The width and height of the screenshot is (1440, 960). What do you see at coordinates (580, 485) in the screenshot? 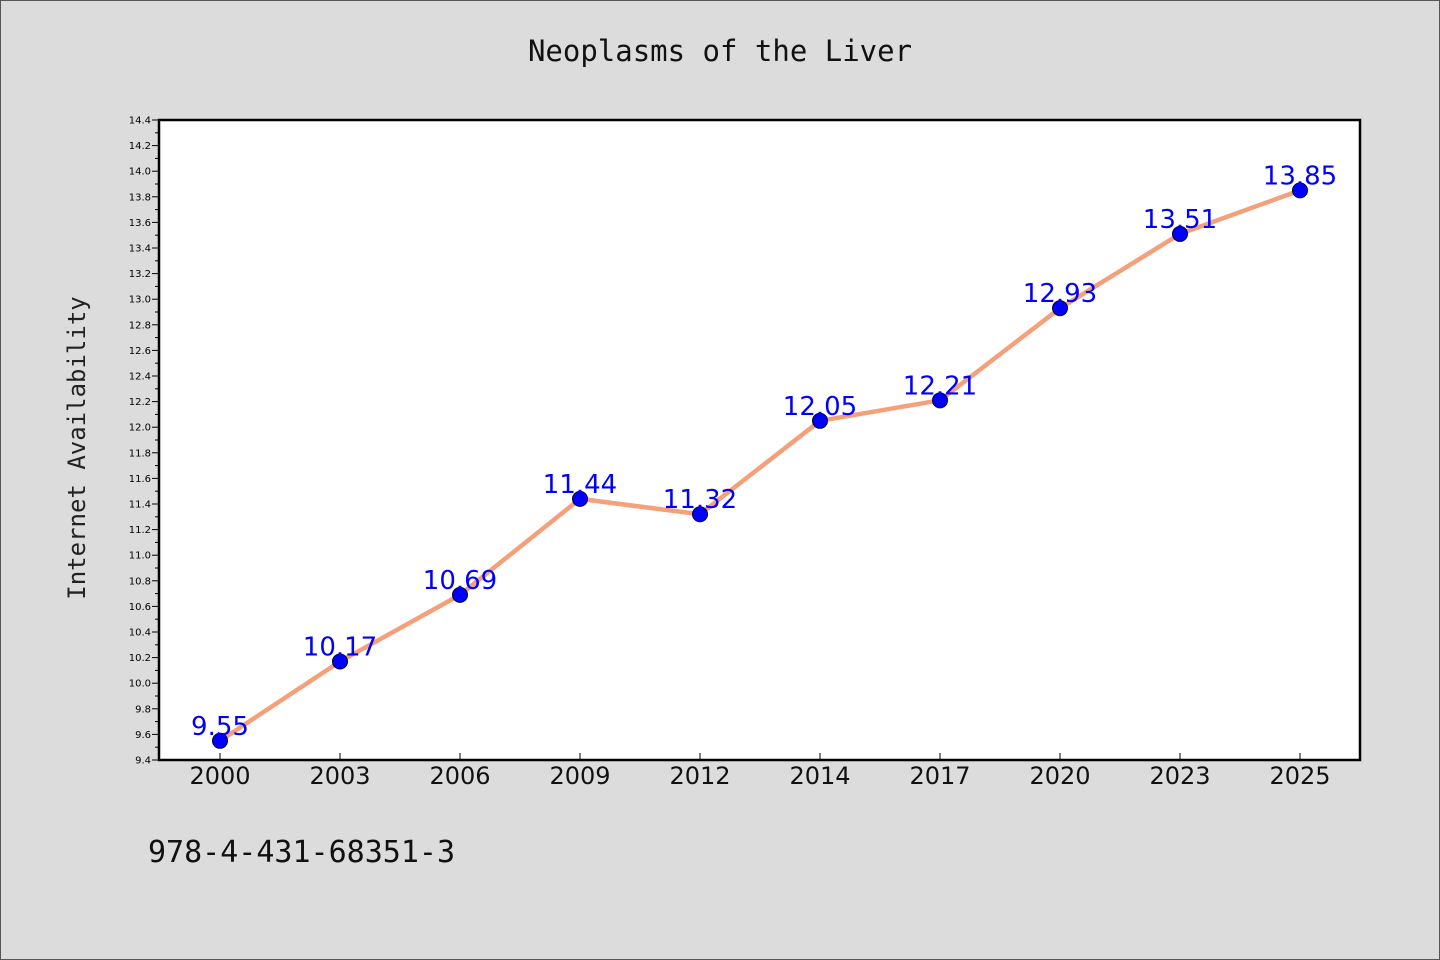
I see `data-label: 11.44` at bounding box center [580, 485].